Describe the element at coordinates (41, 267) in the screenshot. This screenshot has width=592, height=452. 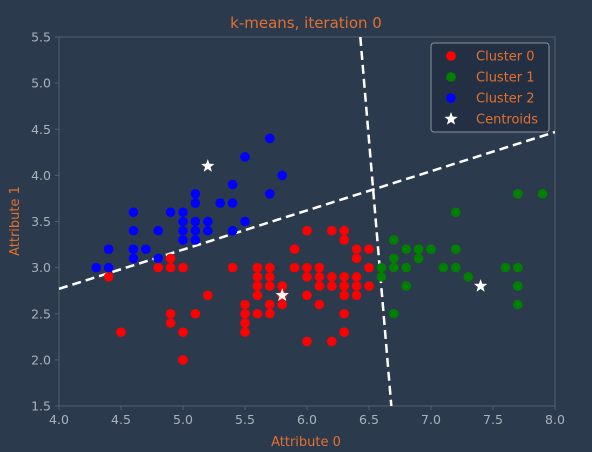
I see `y-tick-label: 3.0` at that location.